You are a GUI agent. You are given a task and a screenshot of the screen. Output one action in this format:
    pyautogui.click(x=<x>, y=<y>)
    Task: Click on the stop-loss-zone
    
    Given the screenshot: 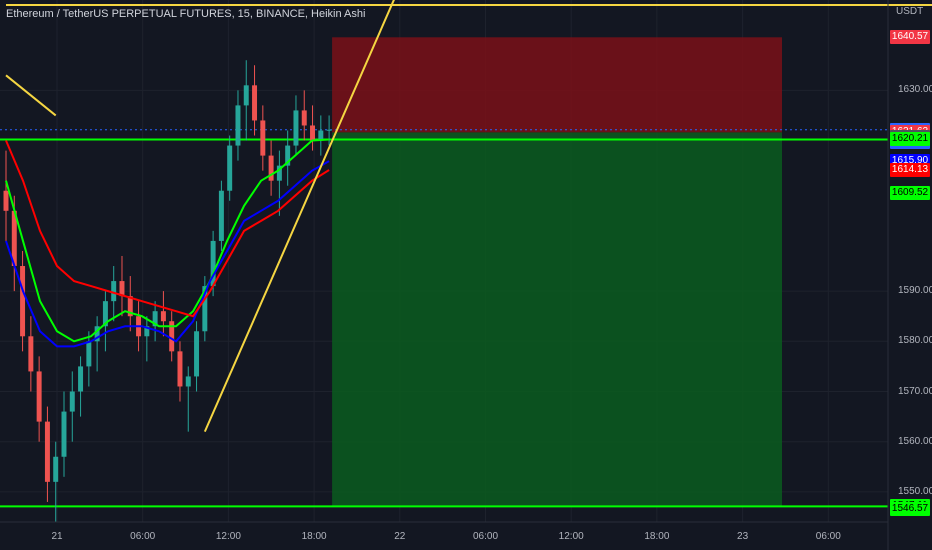 What is the action you would take?
    pyautogui.click(x=557, y=85)
    